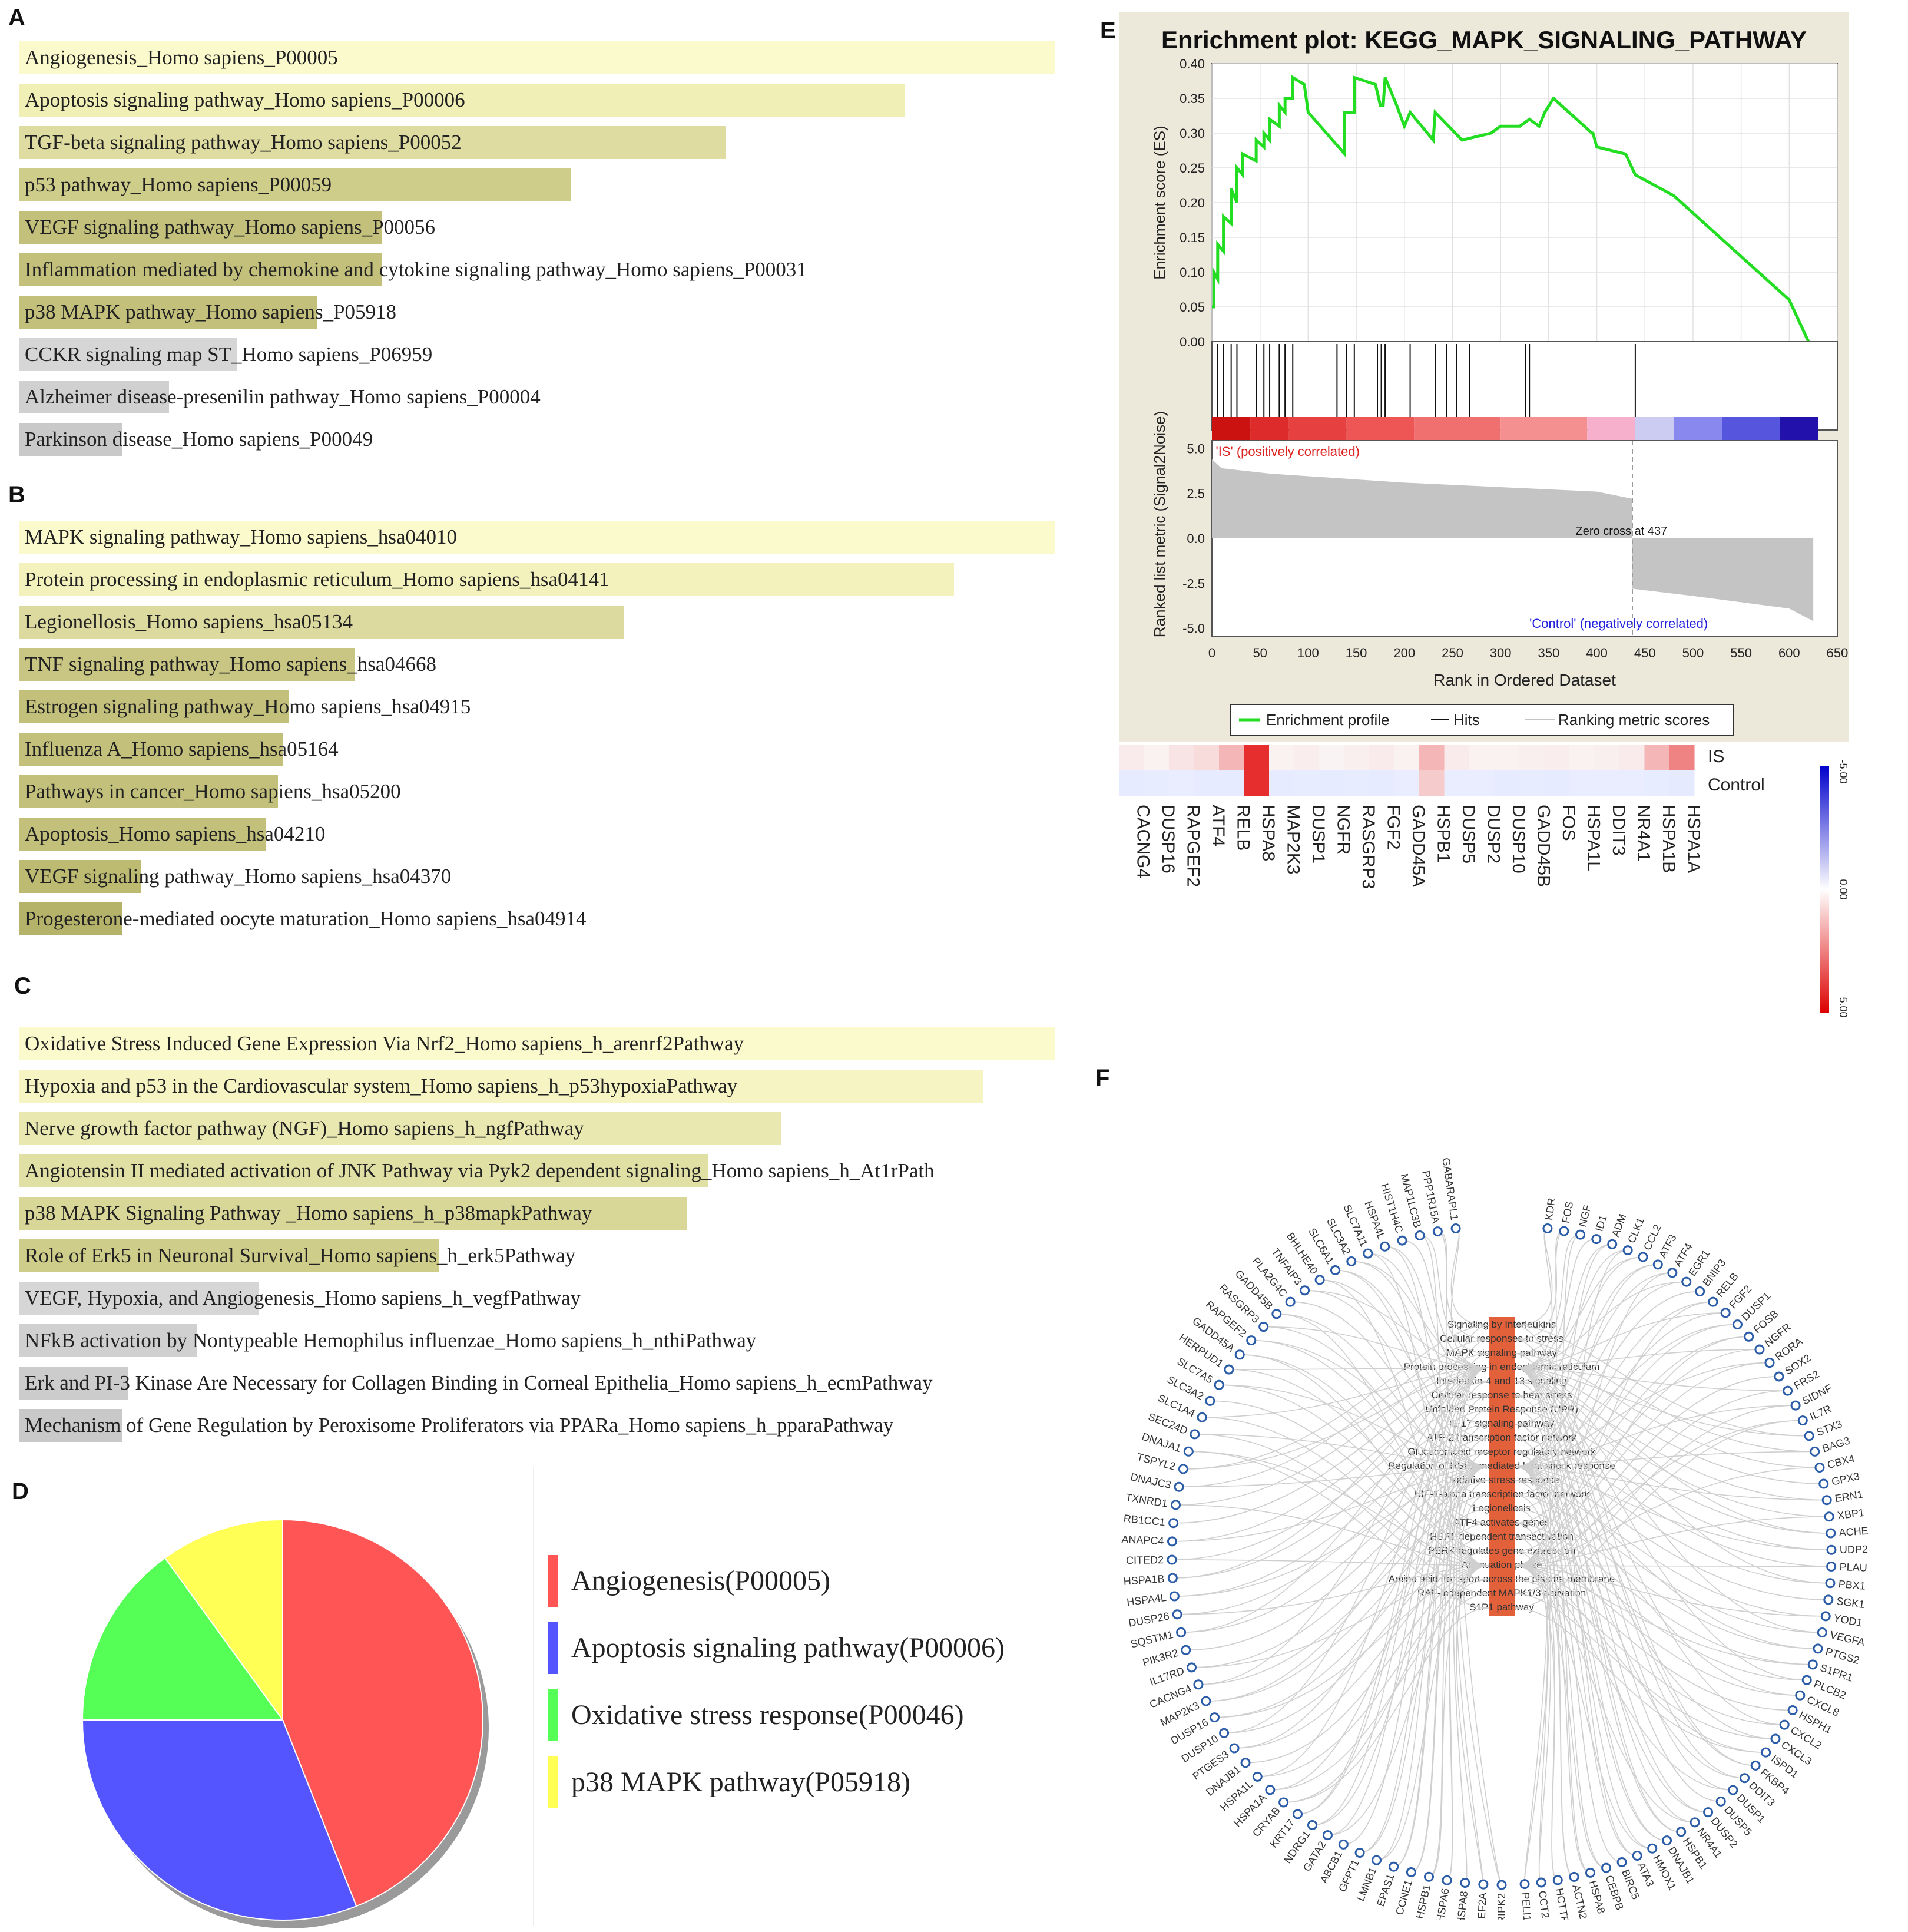  I want to click on metric-axis-label: Ranked list metric (Signal2Noise), so click(1159, 524).